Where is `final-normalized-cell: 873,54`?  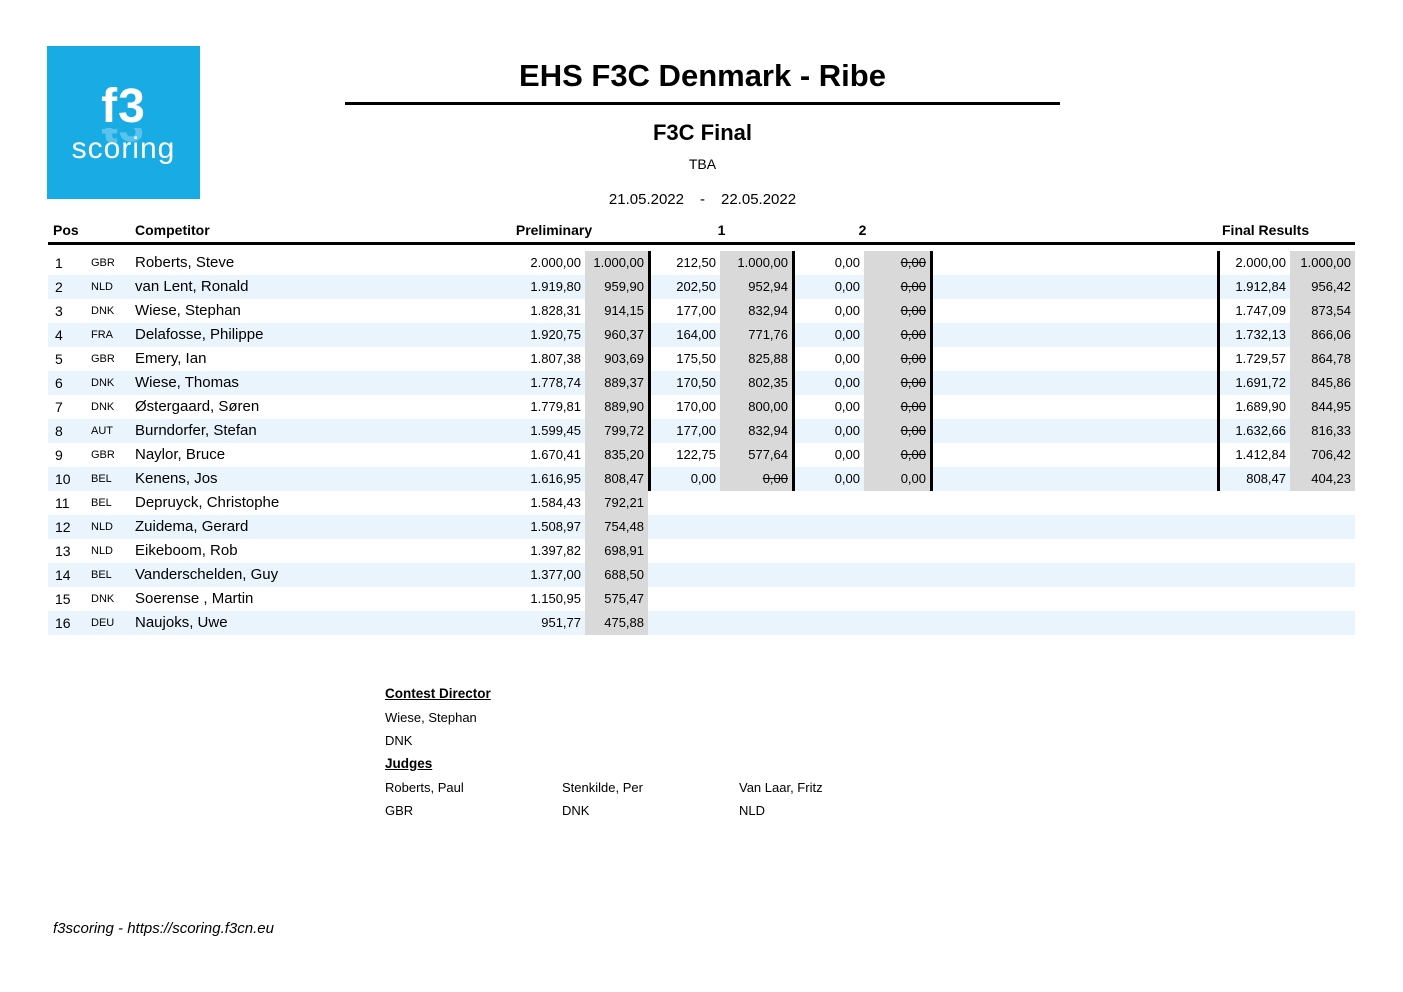
final-normalized-cell: 873,54 is located at coordinates (1322, 311).